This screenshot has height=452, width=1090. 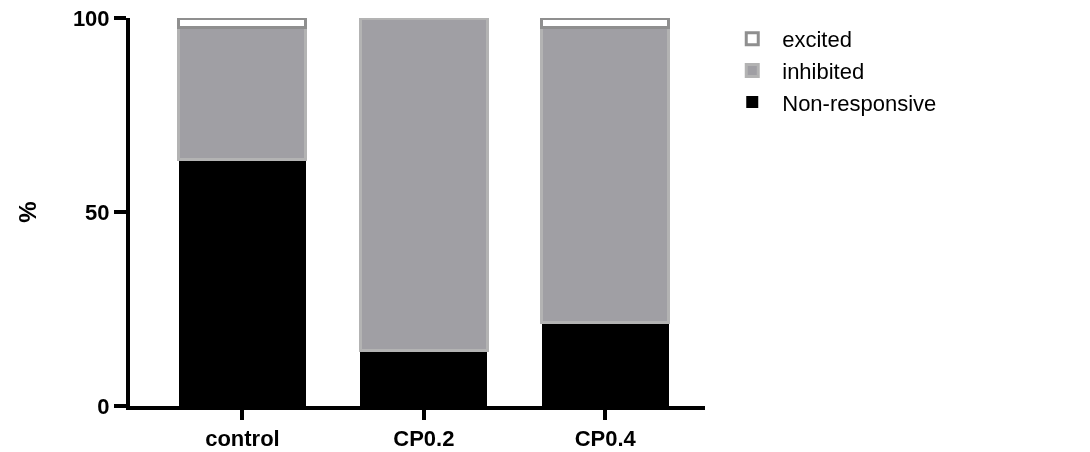 What do you see at coordinates (242, 439) in the screenshot?
I see `x-tick-label: control` at bounding box center [242, 439].